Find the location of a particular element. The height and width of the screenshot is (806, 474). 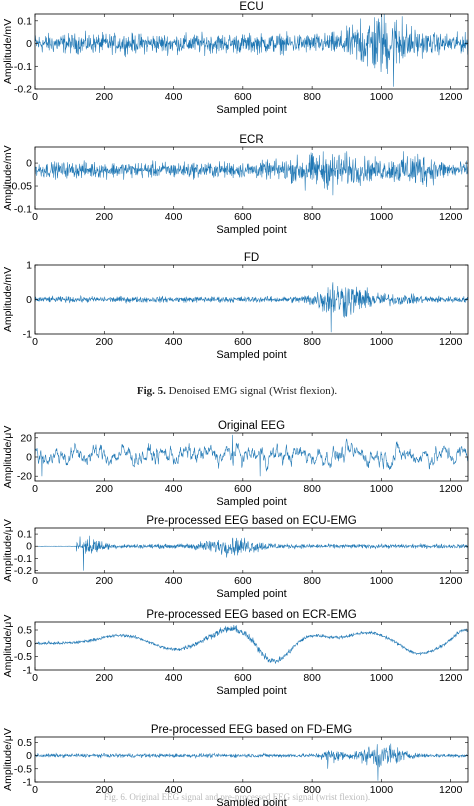

figure-5-label: Fig. 5. is located at coordinates (151, 391).